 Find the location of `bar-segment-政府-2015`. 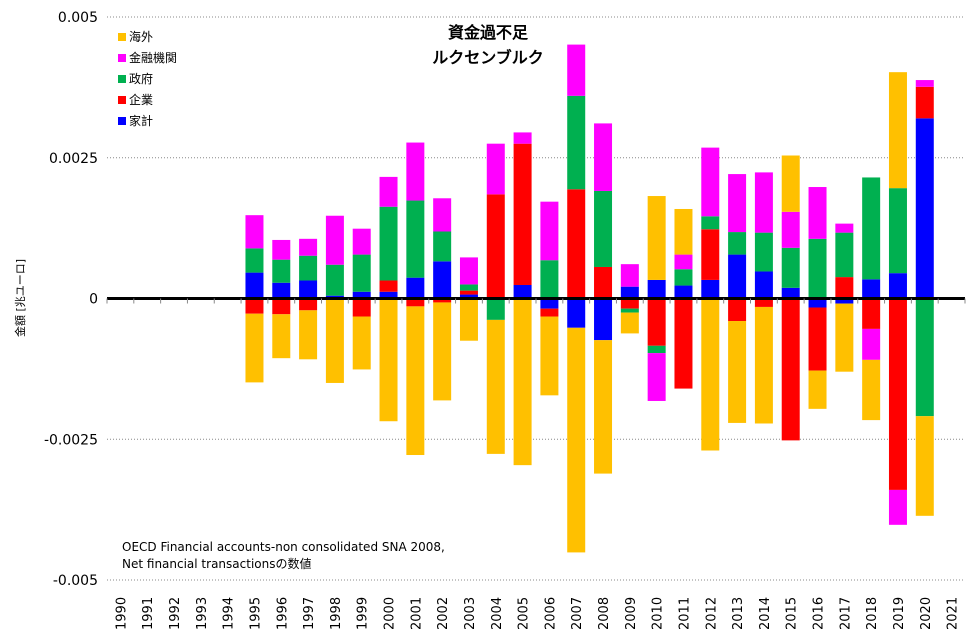

bar-segment-政府-2015 is located at coordinates (790, 267).